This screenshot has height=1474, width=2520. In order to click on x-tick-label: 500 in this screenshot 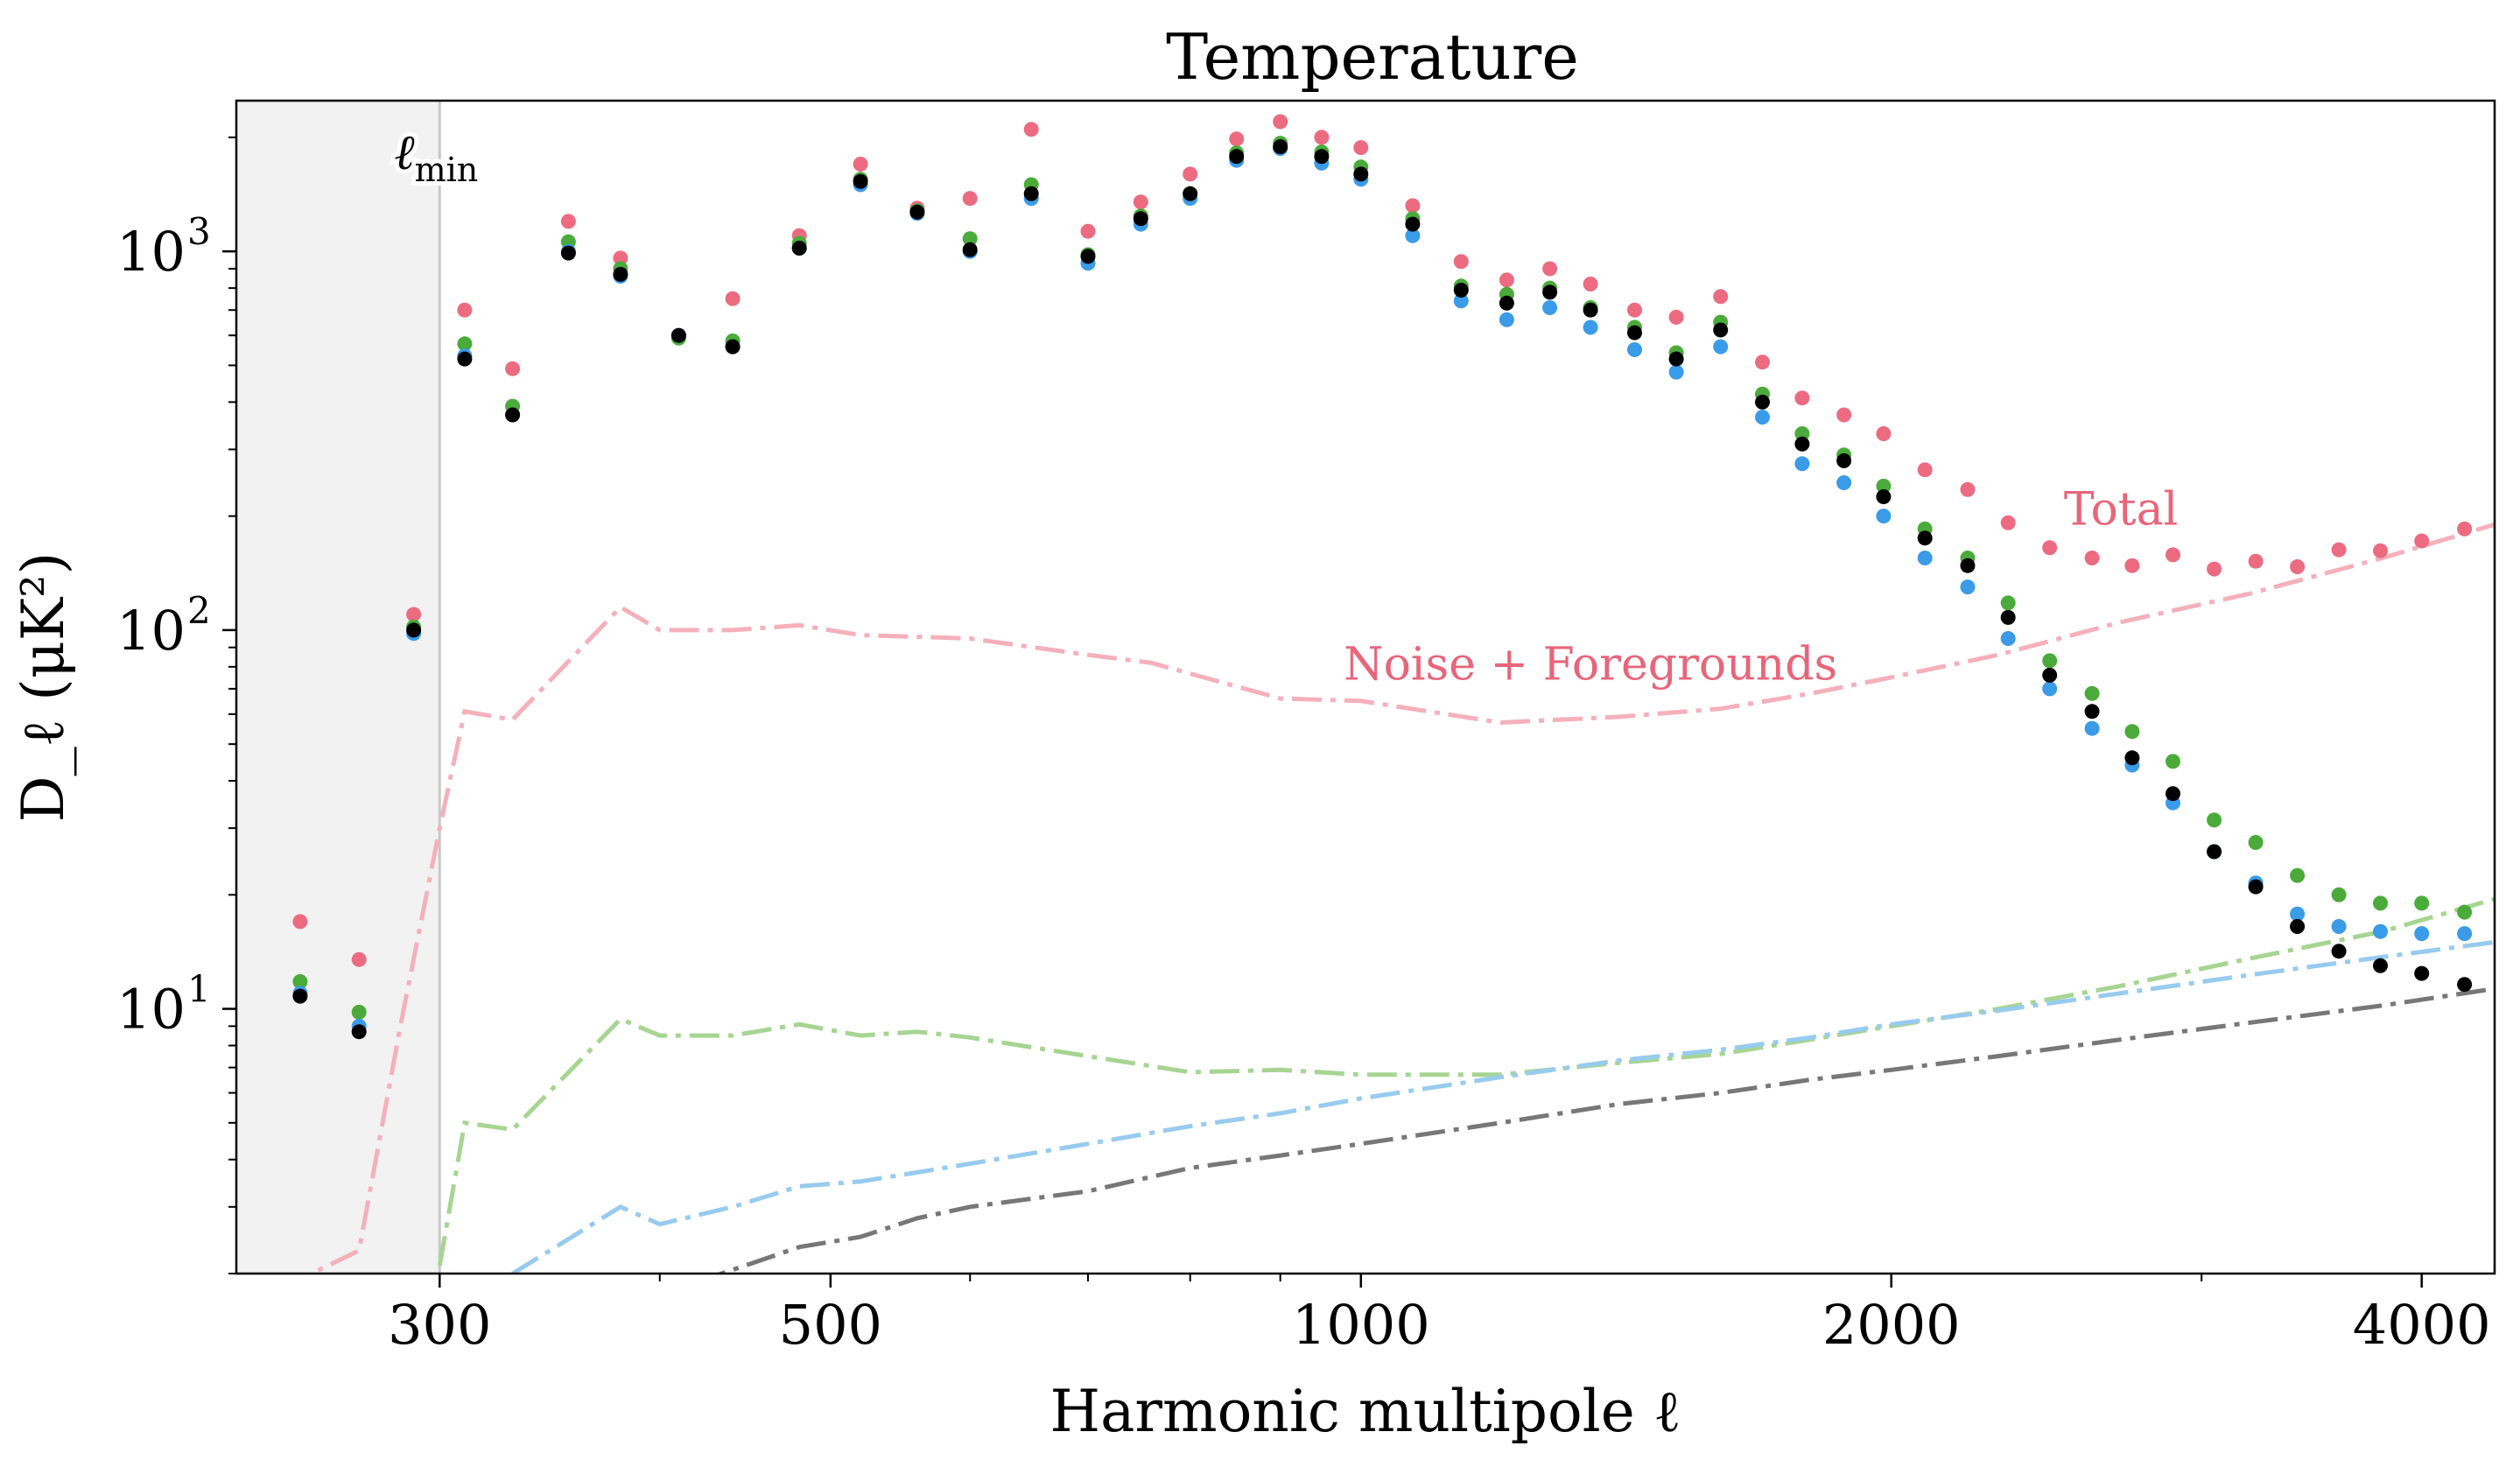, I will do `click(830, 1325)`.